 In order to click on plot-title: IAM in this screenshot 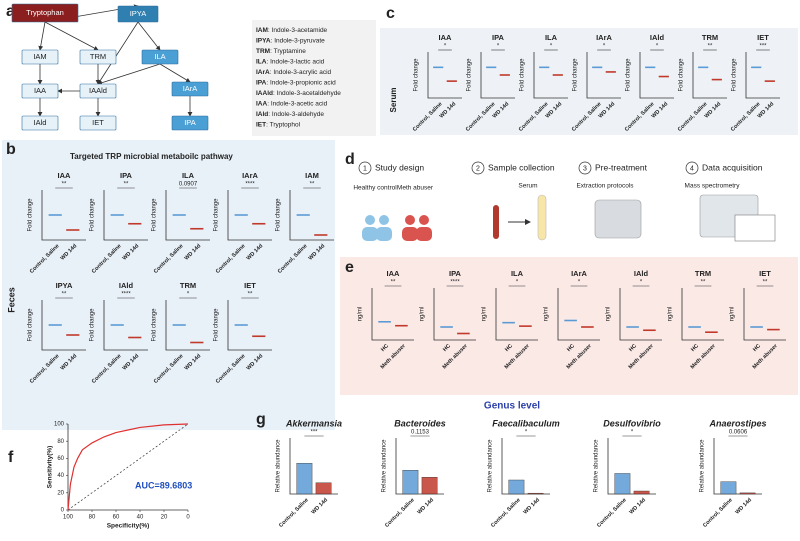, I will do `click(312, 175)`.